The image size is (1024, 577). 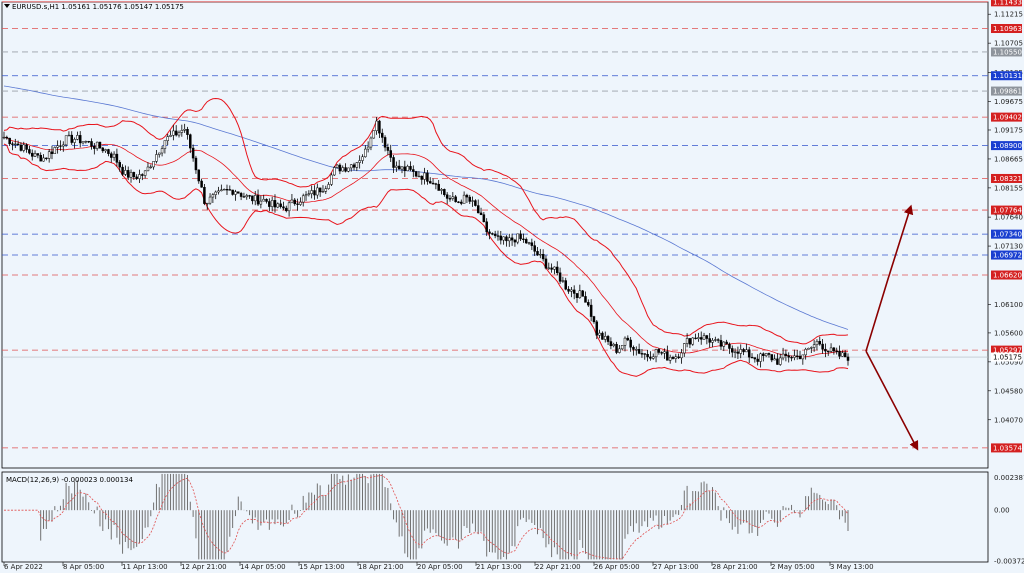 I want to click on time-tick-label: 6 Apr 2022, so click(x=23, y=567).